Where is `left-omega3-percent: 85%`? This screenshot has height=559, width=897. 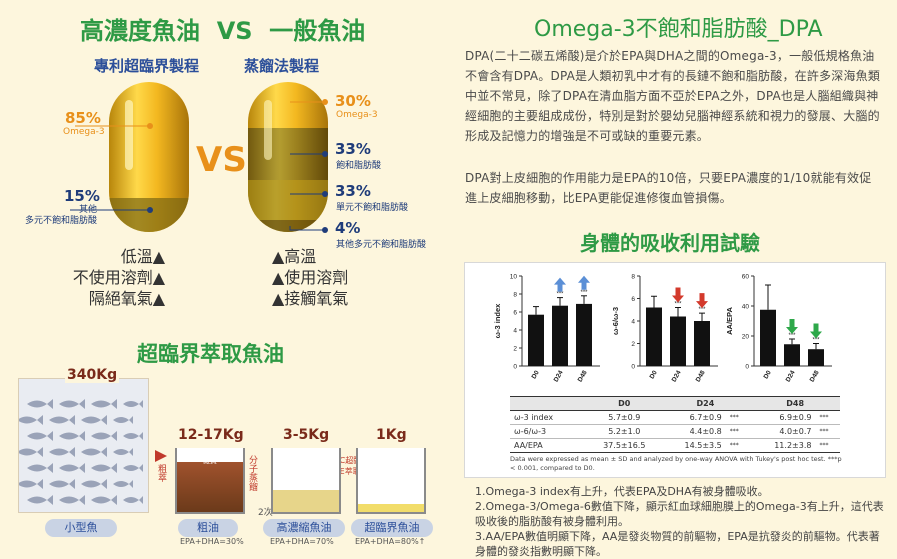
left-omega3-percent: 85% is located at coordinates (83, 118).